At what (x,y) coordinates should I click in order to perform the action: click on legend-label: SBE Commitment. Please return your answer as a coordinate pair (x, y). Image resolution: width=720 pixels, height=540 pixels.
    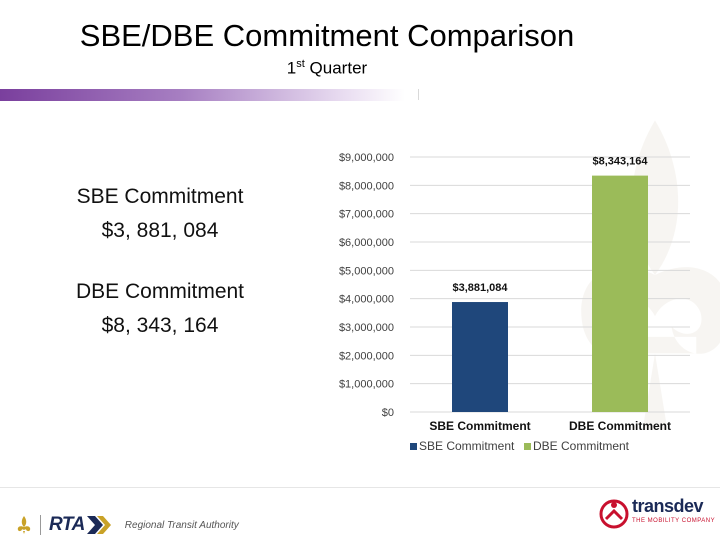
    Looking at the image, I should click on (467, 446).